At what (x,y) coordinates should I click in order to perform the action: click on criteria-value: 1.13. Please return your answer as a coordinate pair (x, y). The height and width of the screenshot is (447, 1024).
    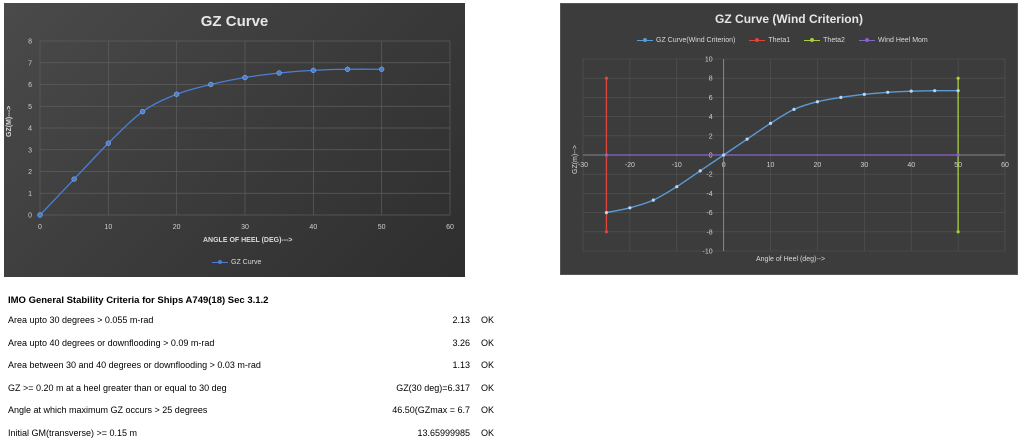
    Looking at the image, I should click on (461, 365).